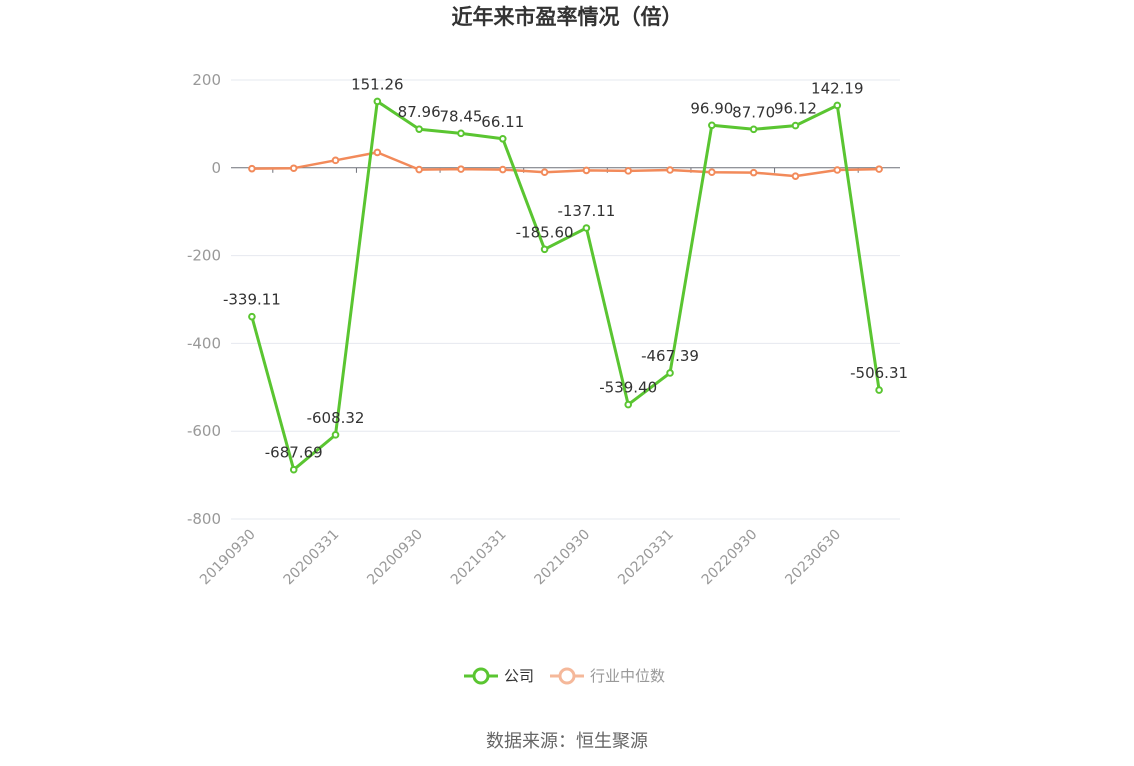 Image resolution: width=1134 pixels, height=766 pixels. Describe the element at coordinates (545, 232) in the screenshot. I see `company-data-label: -185.60` at that location.